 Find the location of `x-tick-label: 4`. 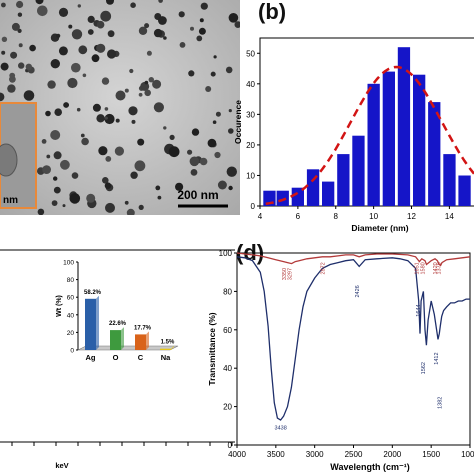

x-tick-label: 4 is located at coordinates (260, 216).